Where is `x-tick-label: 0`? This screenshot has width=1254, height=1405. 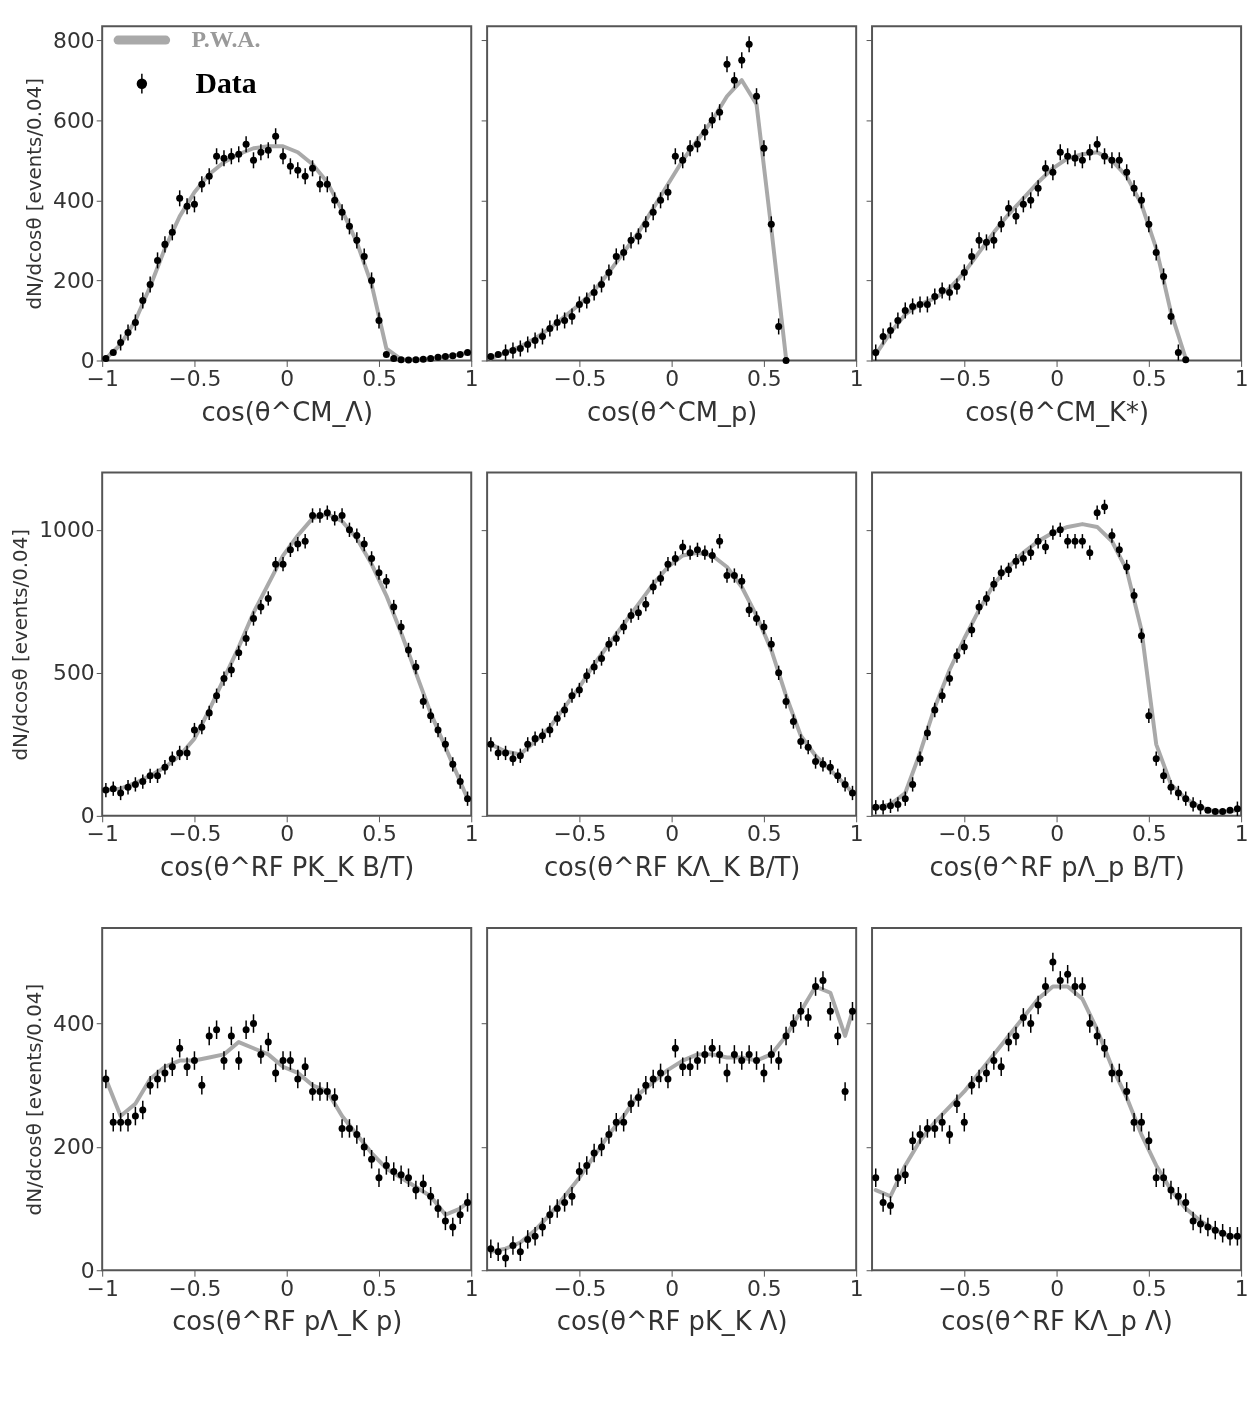 x-tick-label: 0 is located at coordinates (672, 834).